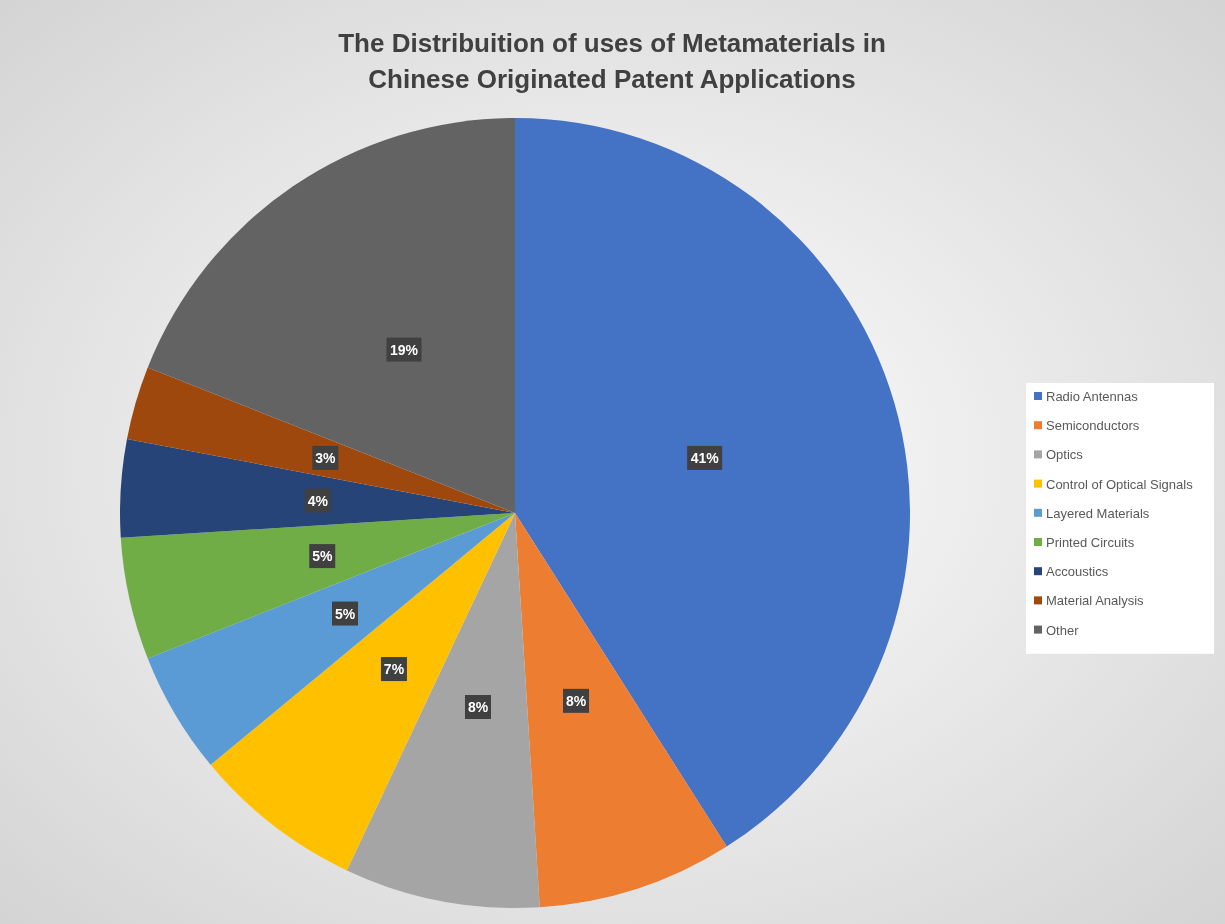 Image resolution: width=1225 pixels, height=924 pixels. I want to click on legend-label: Radio Antennas, so click(1092, 396).